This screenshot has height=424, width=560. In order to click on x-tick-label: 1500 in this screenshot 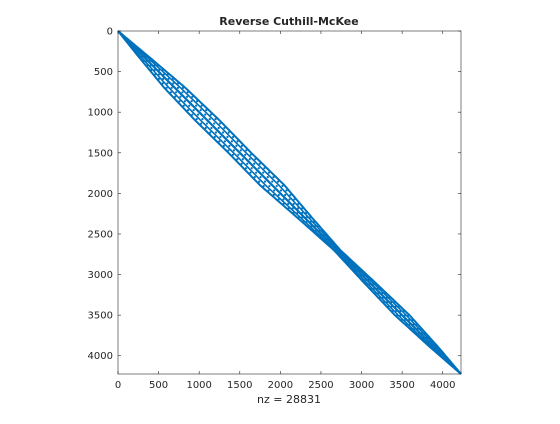, I will do `click(239, 385)`.